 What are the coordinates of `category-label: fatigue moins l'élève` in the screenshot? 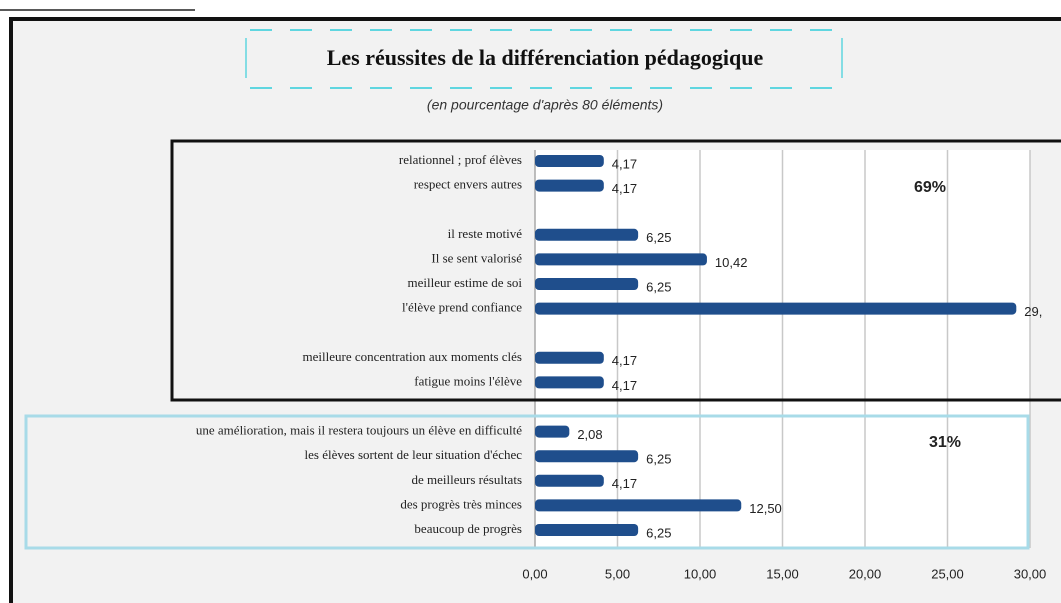 It's located at (468, 380).